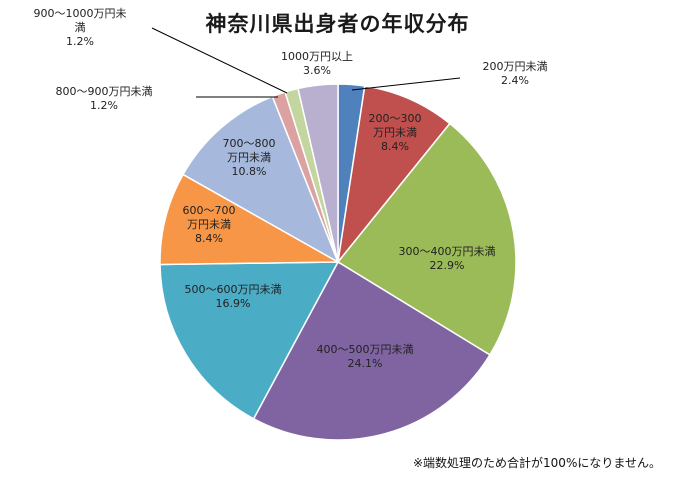  Describe the element at coordinates (317, 56) in the screenshot. I see `slice-category-label: 1000万円以上` at that location.